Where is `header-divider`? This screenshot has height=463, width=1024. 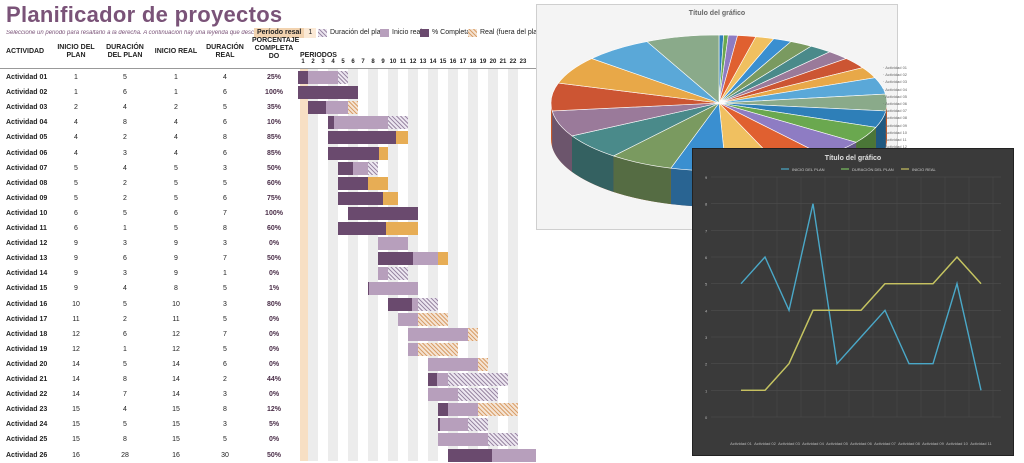
header-divider is located at coordinates (270, 68).